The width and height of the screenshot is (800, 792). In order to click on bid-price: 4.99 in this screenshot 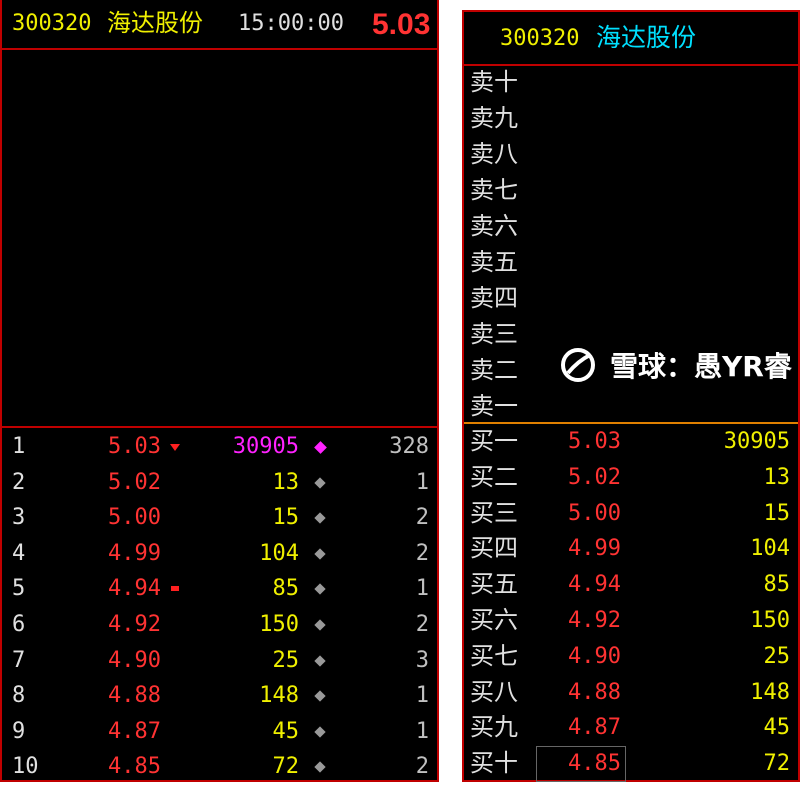, I will do `click(594, 549)`.